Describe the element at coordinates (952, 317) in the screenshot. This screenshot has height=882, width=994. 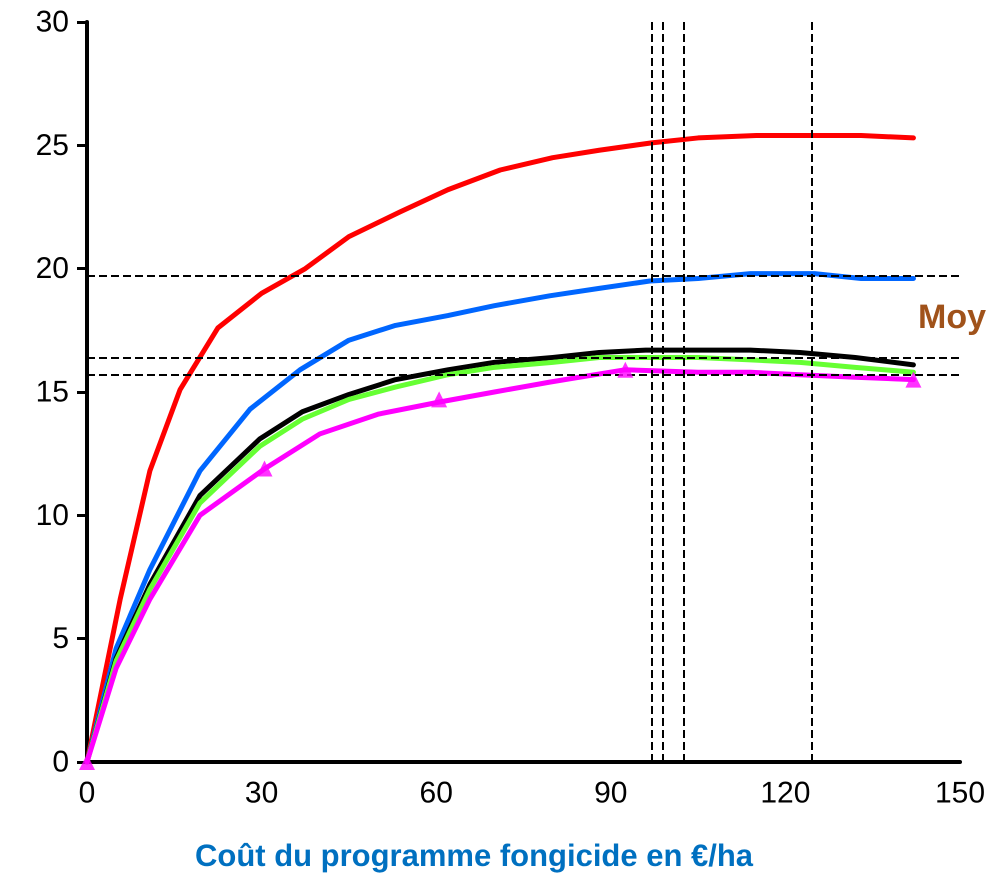
I see `annotation: Moy` at that location.